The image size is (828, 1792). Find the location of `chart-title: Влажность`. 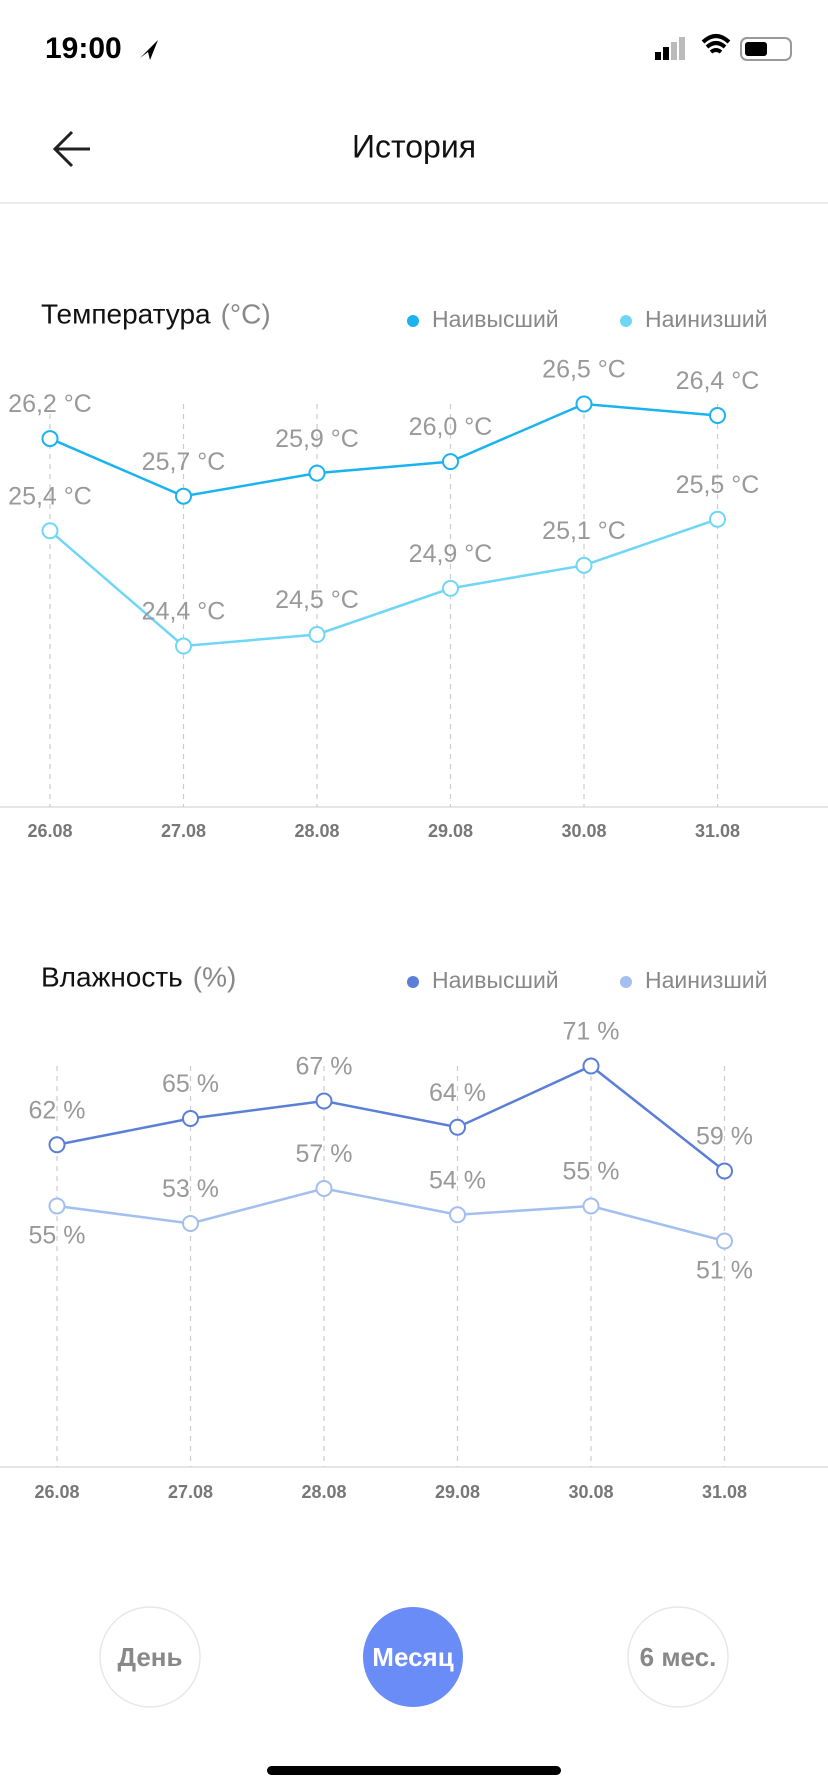

chart-title: Влажность is located at coordinates (112, 976).